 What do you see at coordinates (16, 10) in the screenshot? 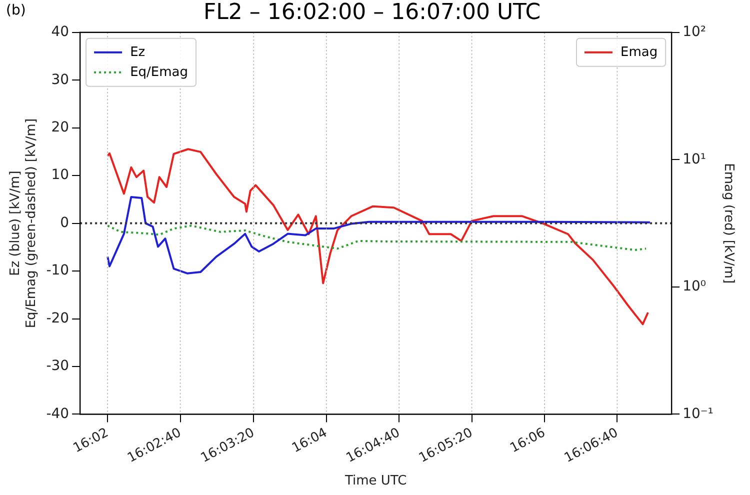
I see `text: (b)` at bounding box center [16, 10].